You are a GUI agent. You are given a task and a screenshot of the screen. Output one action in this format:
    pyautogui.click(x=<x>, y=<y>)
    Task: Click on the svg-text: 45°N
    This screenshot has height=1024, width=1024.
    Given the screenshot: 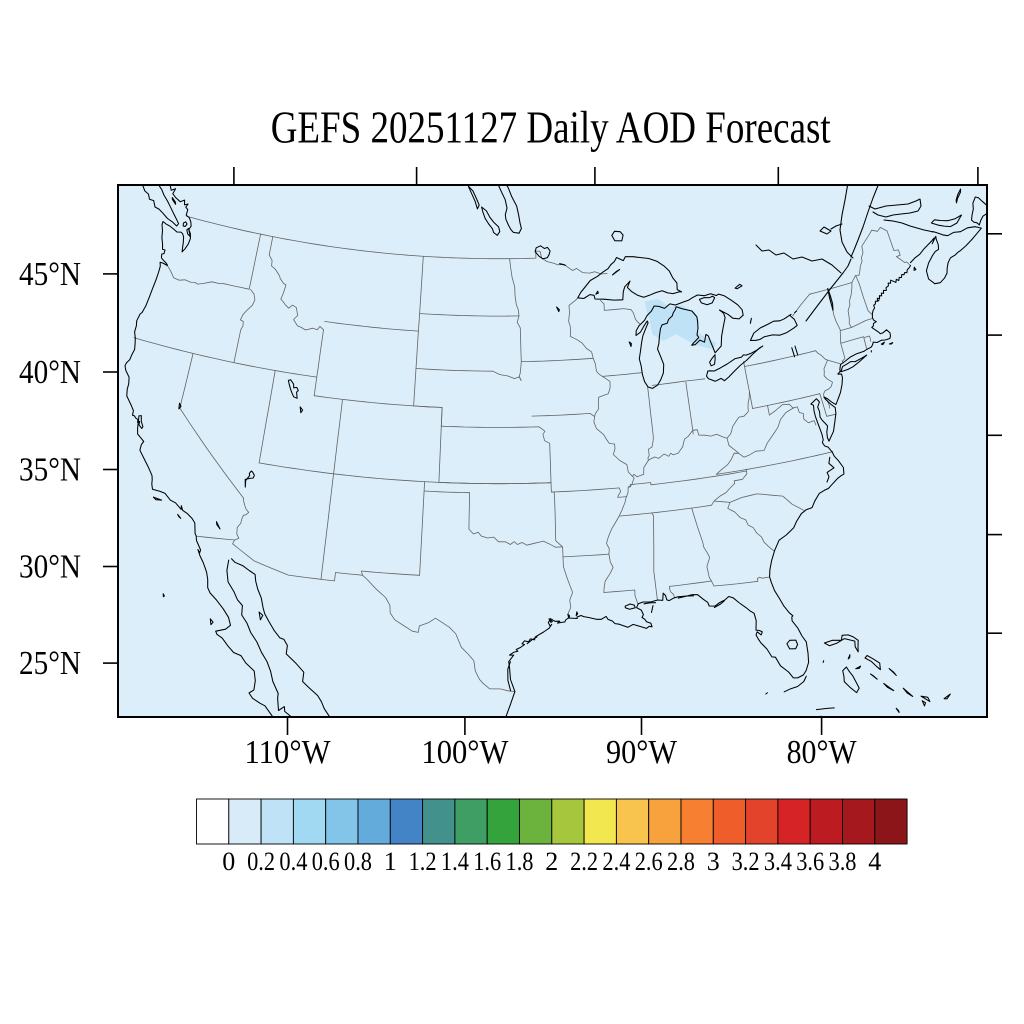 What is the action you would take?
    pyautogui.click(x=50, y=274)
    